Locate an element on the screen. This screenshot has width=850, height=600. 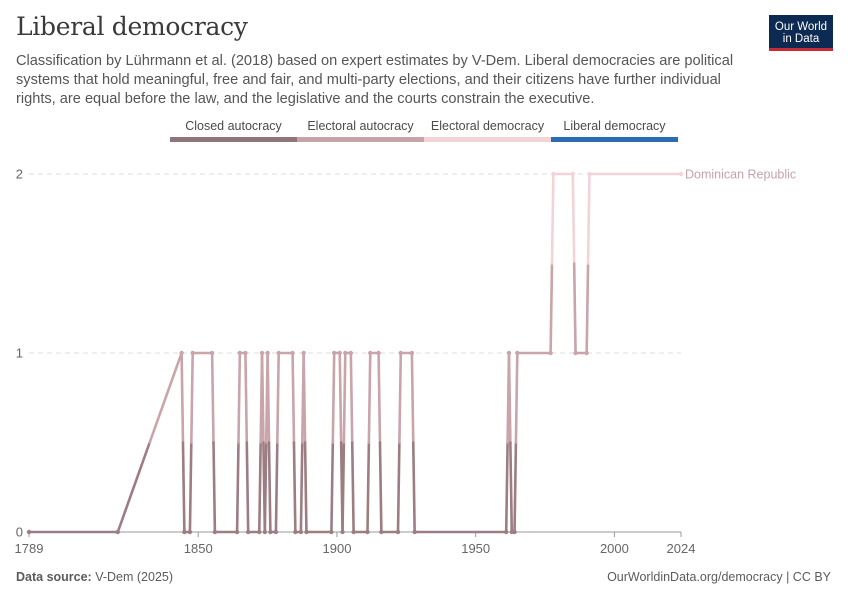
series-label: Dominican Republic is located at coordinates (740, 175).